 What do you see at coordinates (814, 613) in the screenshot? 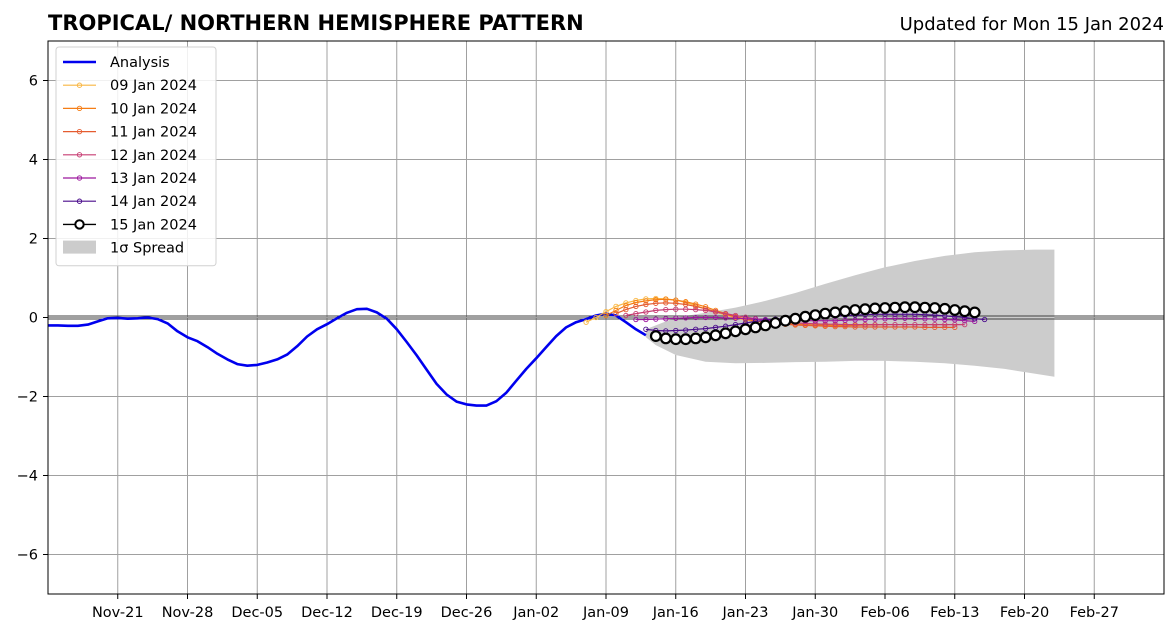
I see `x-tick-label: Jan-30` at bounding box center [814, 613].